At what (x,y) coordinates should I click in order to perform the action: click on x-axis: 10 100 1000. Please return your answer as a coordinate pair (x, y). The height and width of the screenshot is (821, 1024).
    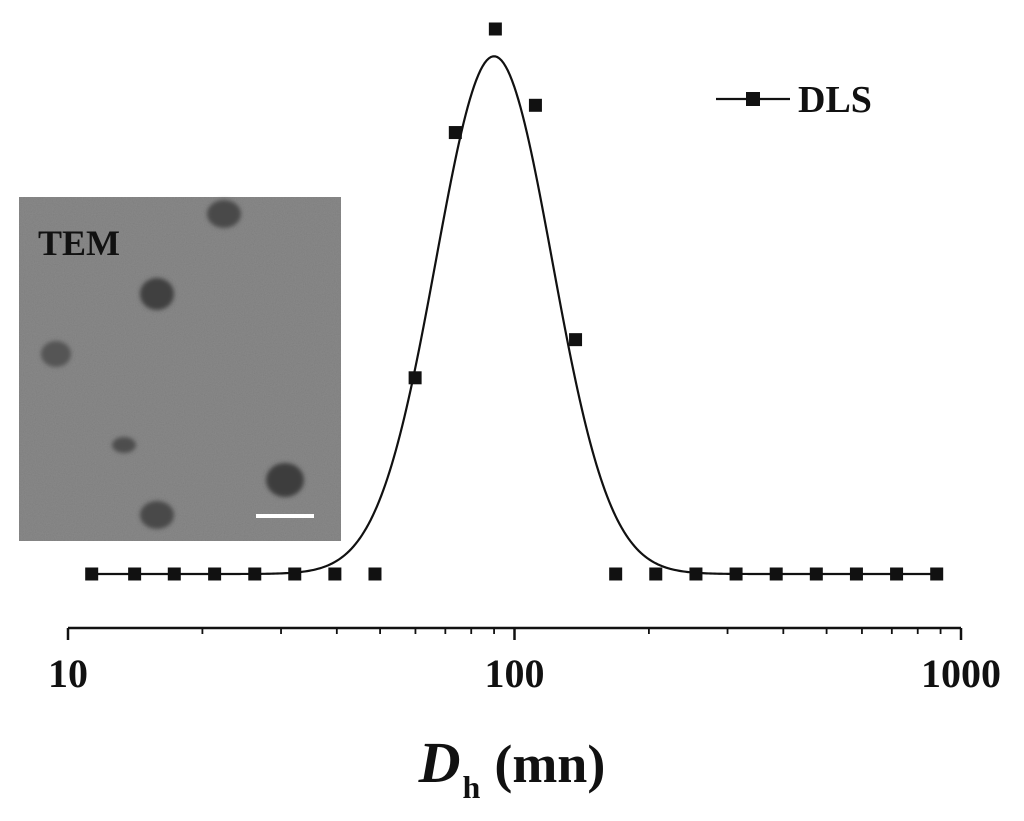
    Looking at the image, I should click on (524, 661).